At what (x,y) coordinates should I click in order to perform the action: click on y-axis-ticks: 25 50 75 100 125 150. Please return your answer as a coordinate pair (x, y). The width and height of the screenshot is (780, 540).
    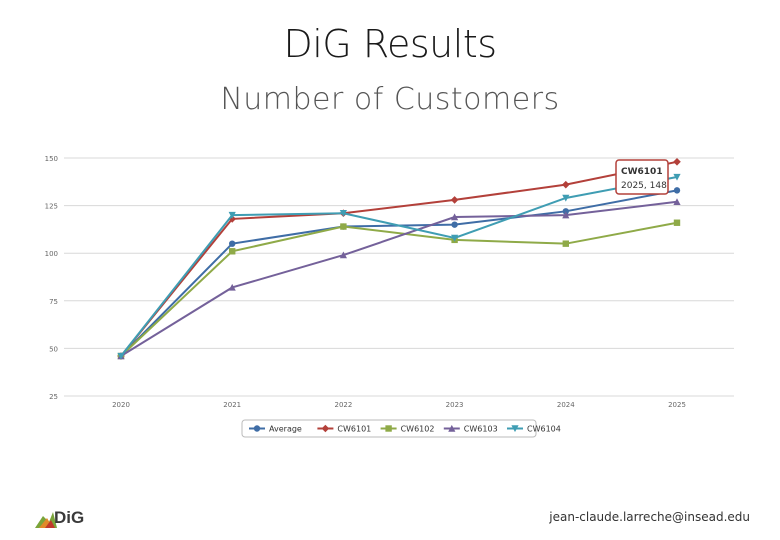
    Looking at the image, I should click on (51, 278).